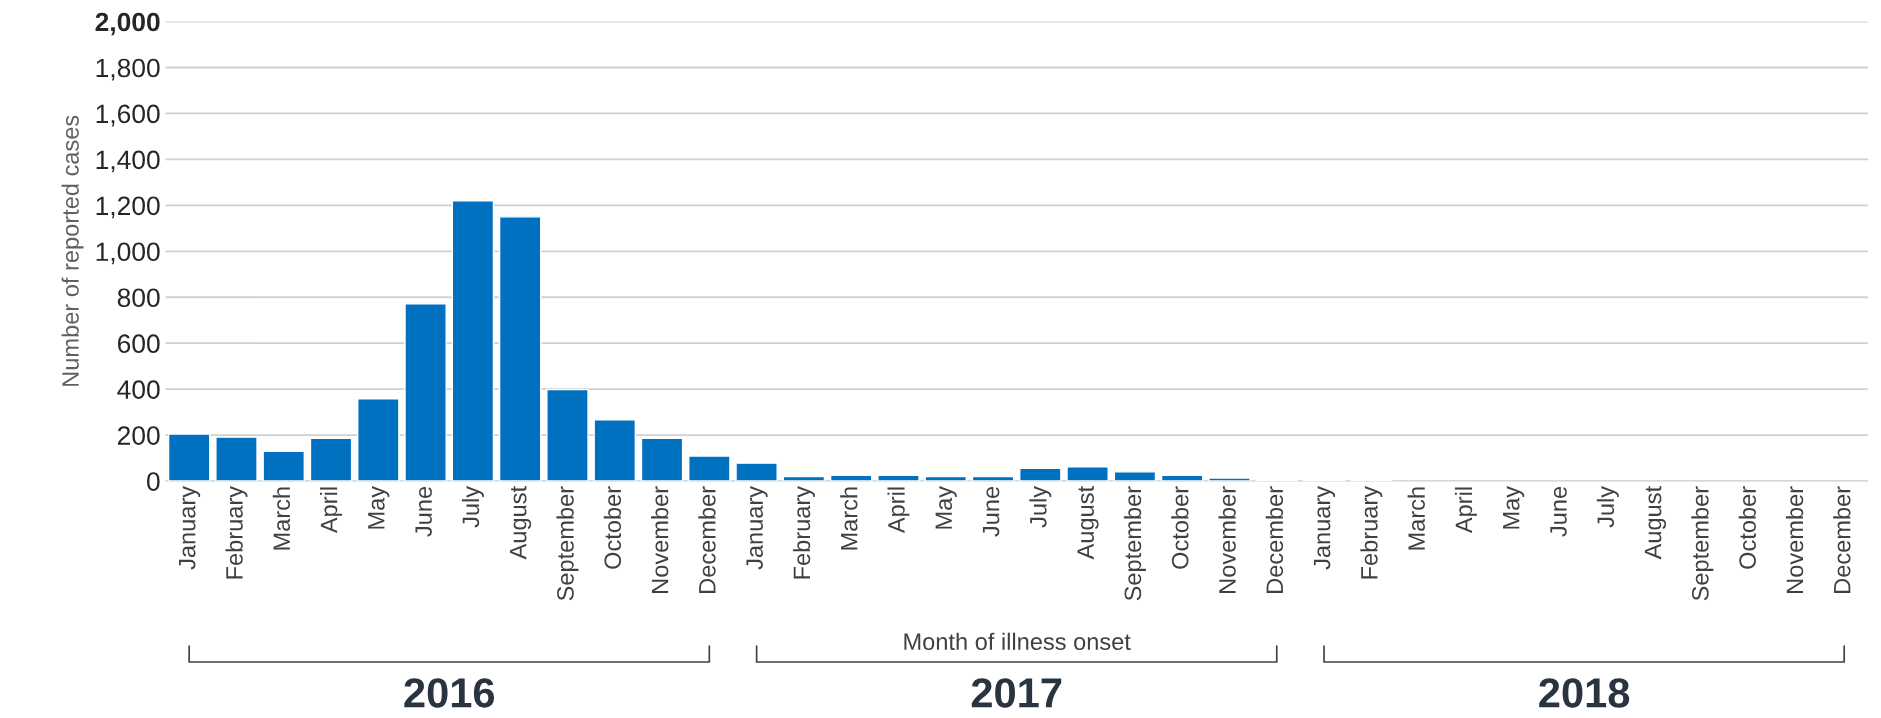  I want to click on y-tick-label: 600, so click(138, 344).